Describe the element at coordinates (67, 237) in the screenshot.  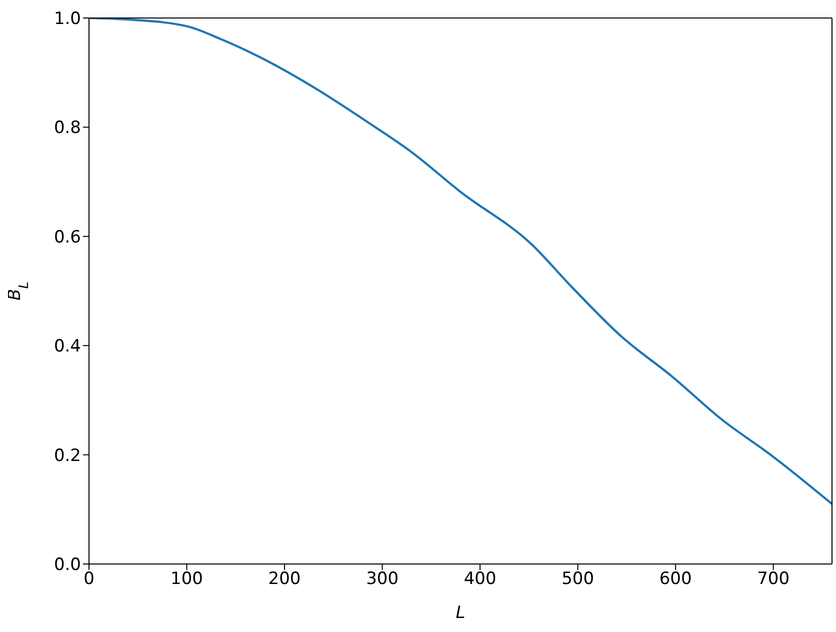
I see `y-tick-label: 0.6` at that location.